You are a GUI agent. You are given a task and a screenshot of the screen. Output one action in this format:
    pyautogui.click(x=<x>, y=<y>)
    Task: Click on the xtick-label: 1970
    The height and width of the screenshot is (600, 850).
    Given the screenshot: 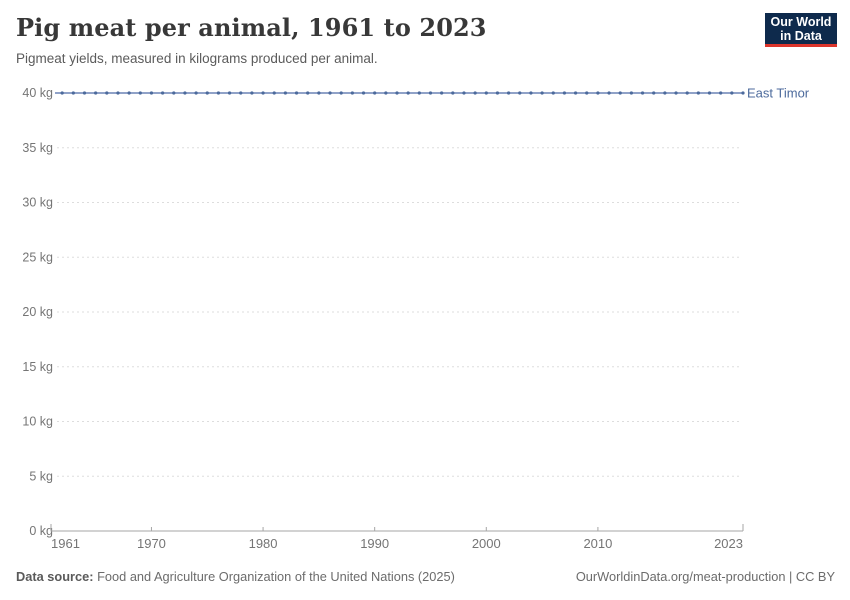 What is the action you would take?
    pyautogui.click(x=151, y=543)
    